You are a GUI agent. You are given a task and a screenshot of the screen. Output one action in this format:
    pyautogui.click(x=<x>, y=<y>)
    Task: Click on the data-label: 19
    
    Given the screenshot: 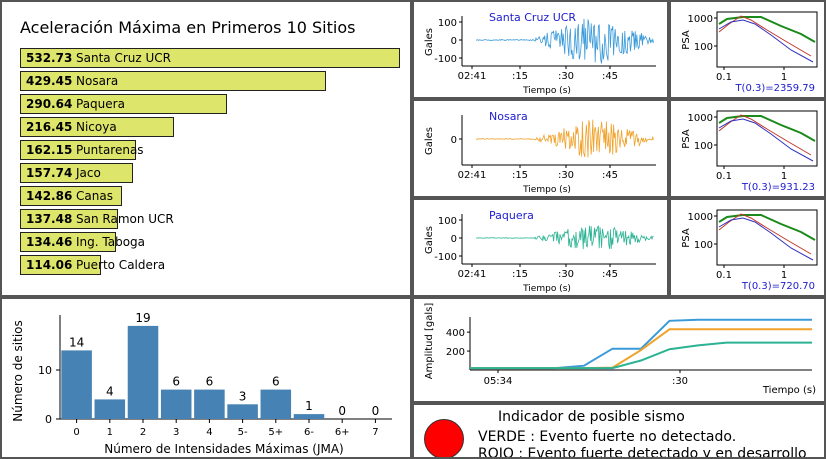 What is the action you would take?
    pyautogui.click(x=142, y=318)
    